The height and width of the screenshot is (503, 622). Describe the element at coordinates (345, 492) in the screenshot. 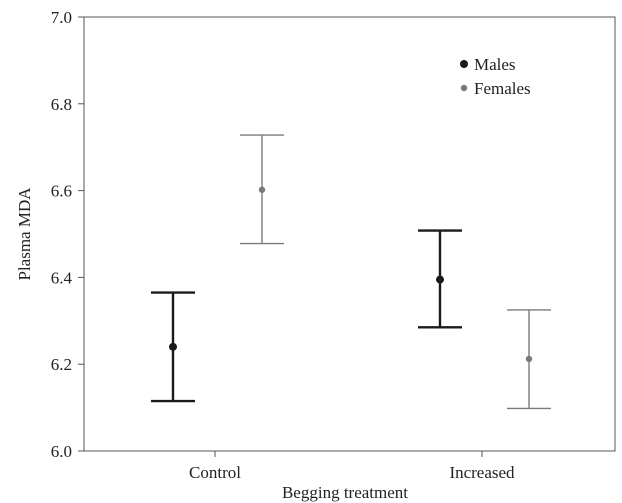

I see `x-axis-title: Begging treatment` at that location.